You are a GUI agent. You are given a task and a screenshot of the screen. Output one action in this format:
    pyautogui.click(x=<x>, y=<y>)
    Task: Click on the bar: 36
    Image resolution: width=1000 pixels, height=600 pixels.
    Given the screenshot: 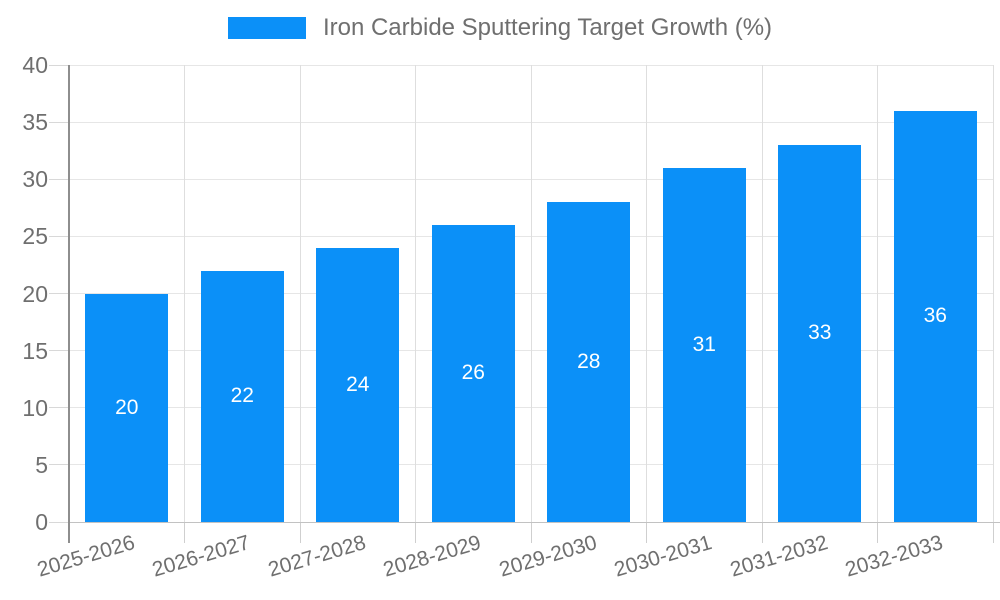 What is the action you would take?
    pyautogui.click(x=935, y=316)
    